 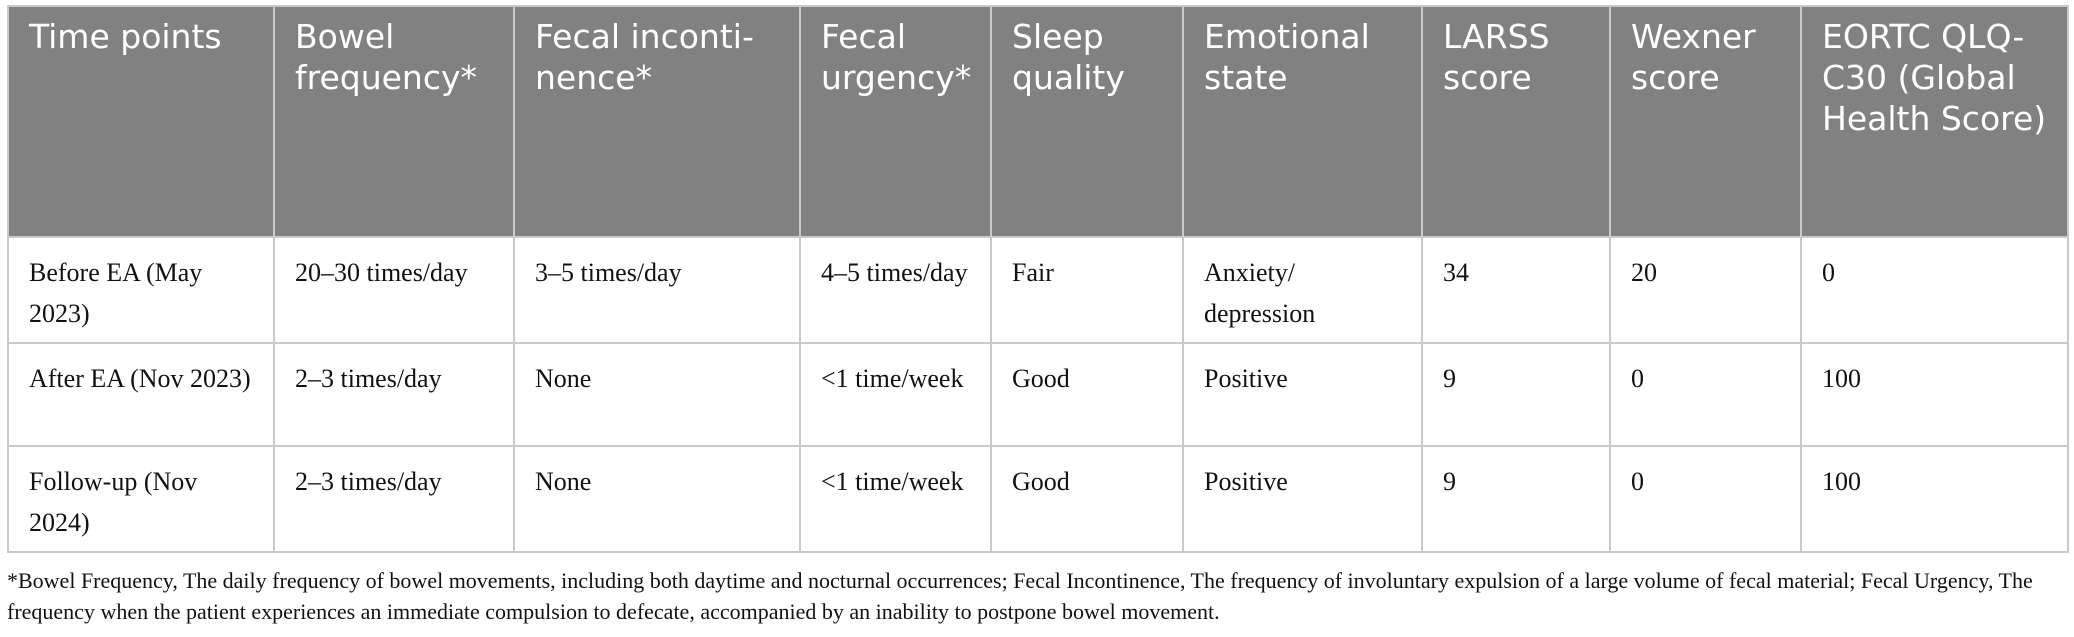 I want to click on header-eortc-qlq-c30: EORTC QLQ-C30 (Global Health Score), so click(x=1934, y=121).